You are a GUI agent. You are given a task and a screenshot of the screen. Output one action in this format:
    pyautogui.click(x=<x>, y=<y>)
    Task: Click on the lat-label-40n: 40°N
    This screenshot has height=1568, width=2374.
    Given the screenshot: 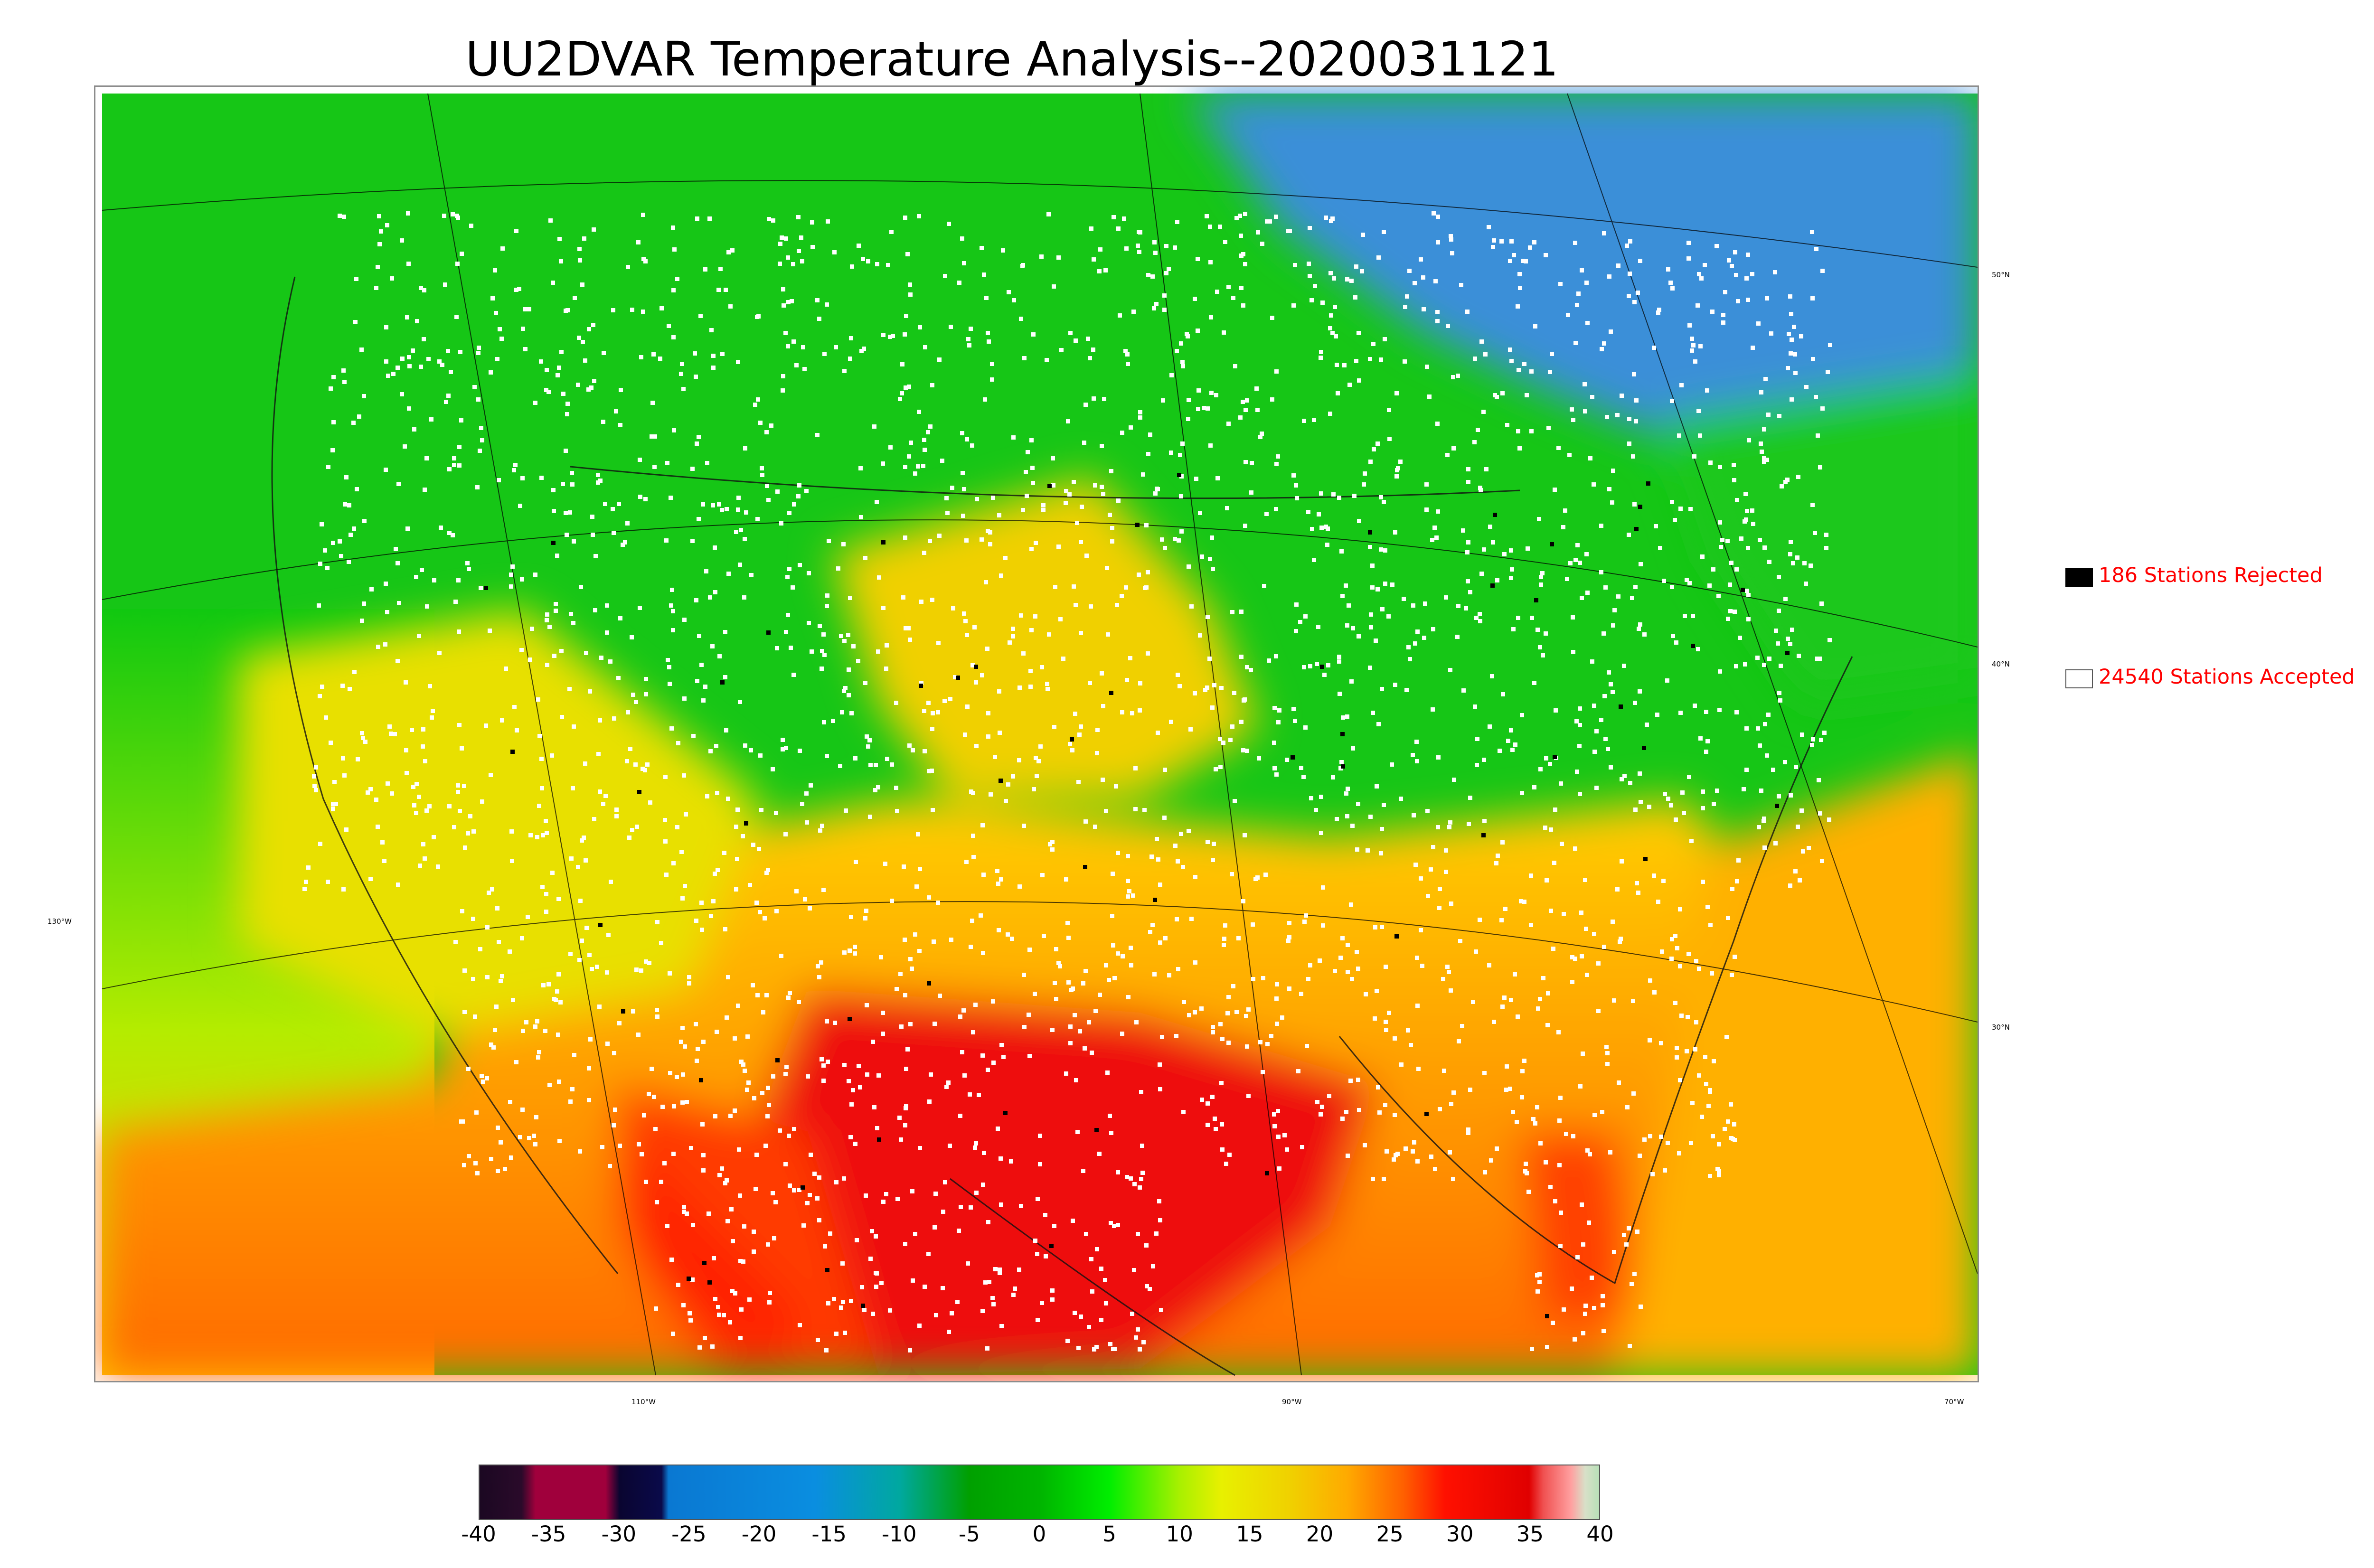 What is the action you would take?
    pyautogui.click(x=2001, y=664)
    